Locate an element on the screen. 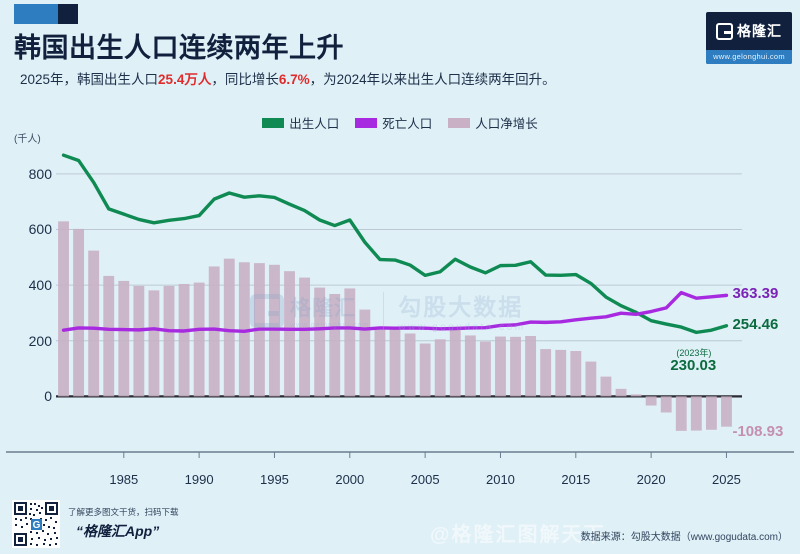 The height and width of the screenshot is (554, 800). svg-text: G is located at coordinates (37, 525).